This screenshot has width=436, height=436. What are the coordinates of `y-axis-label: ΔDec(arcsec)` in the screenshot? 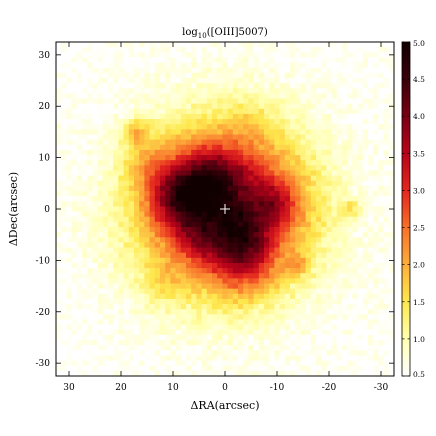 It's located at (13, 209).